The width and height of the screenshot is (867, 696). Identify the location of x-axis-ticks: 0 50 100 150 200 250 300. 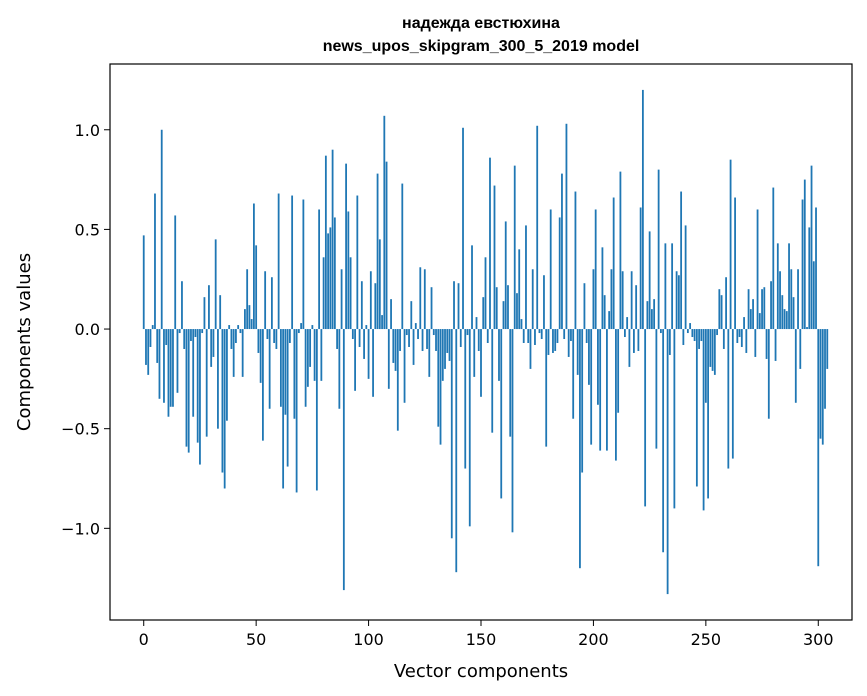
(486, 634).